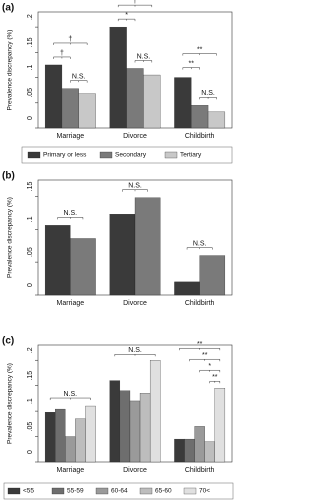 Image resolution: width=320 pixels, height=500 pixels. Describe the element at coordinates (163, 491) in the screenshot. I see `legend-label: 65-60` at that location.